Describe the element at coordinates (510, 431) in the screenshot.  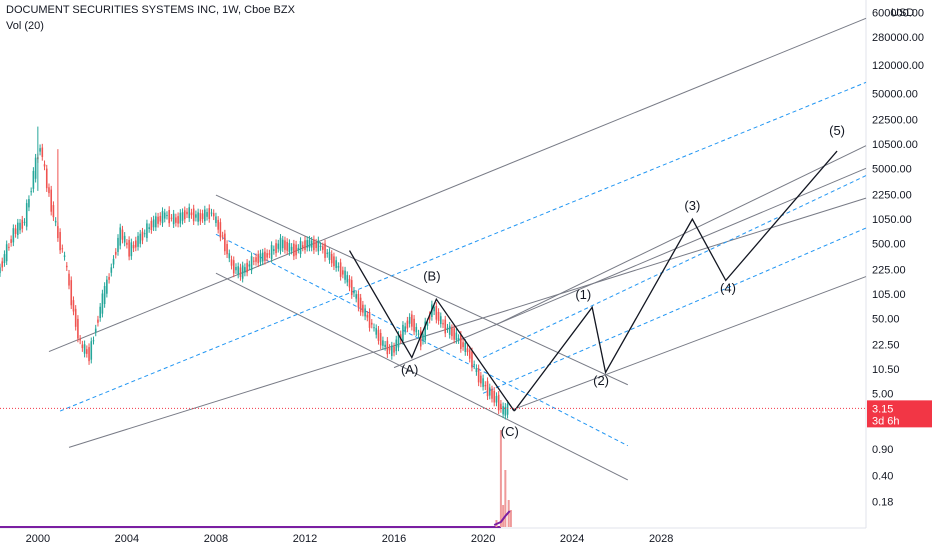
I see `wave-label: (C)` at that location.